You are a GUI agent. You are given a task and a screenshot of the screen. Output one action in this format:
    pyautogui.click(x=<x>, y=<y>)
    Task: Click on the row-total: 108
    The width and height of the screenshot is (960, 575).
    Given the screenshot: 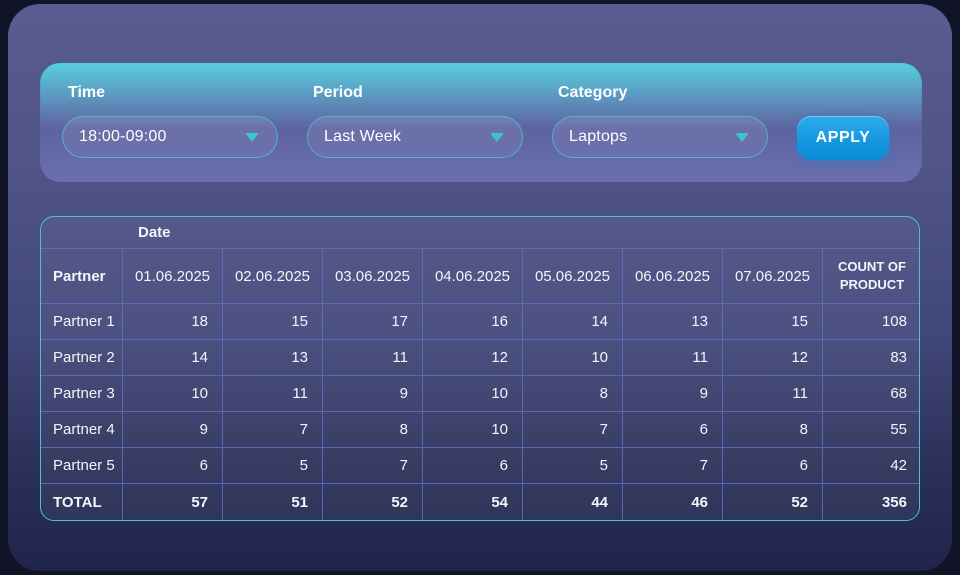 What is the action you would take?
    pyautogui.click(x=871, y=322)
    